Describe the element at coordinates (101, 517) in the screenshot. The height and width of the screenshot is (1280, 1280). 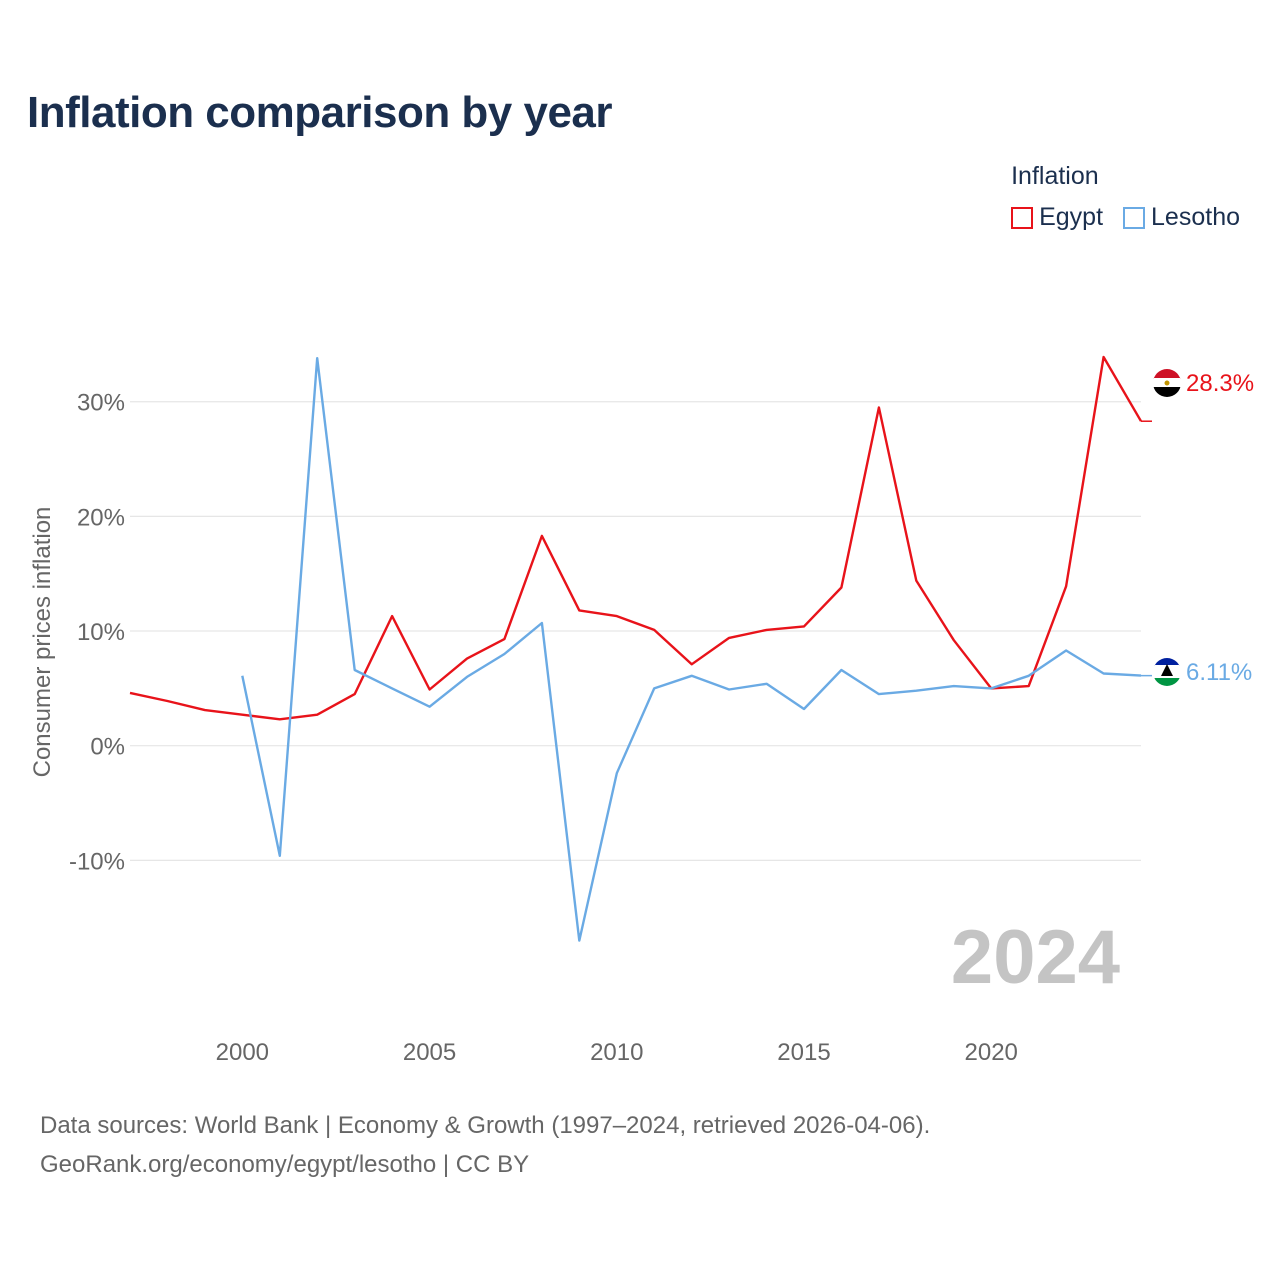
I see `y-tick-label: 20%` at that location.